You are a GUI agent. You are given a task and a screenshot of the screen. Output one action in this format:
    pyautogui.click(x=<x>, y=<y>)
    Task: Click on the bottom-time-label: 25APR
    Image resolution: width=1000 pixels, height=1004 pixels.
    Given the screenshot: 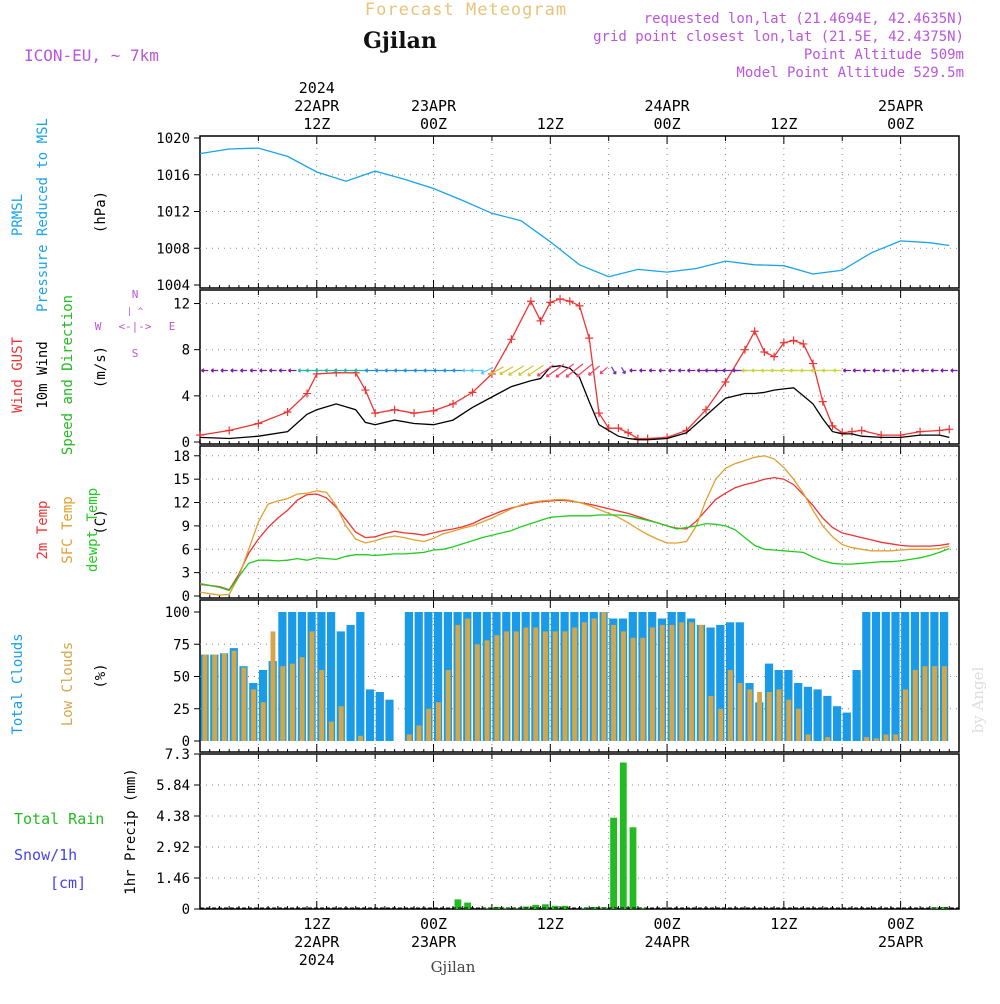 What is the action you would take?
    pyautogui.click(x=901, y=942)
    